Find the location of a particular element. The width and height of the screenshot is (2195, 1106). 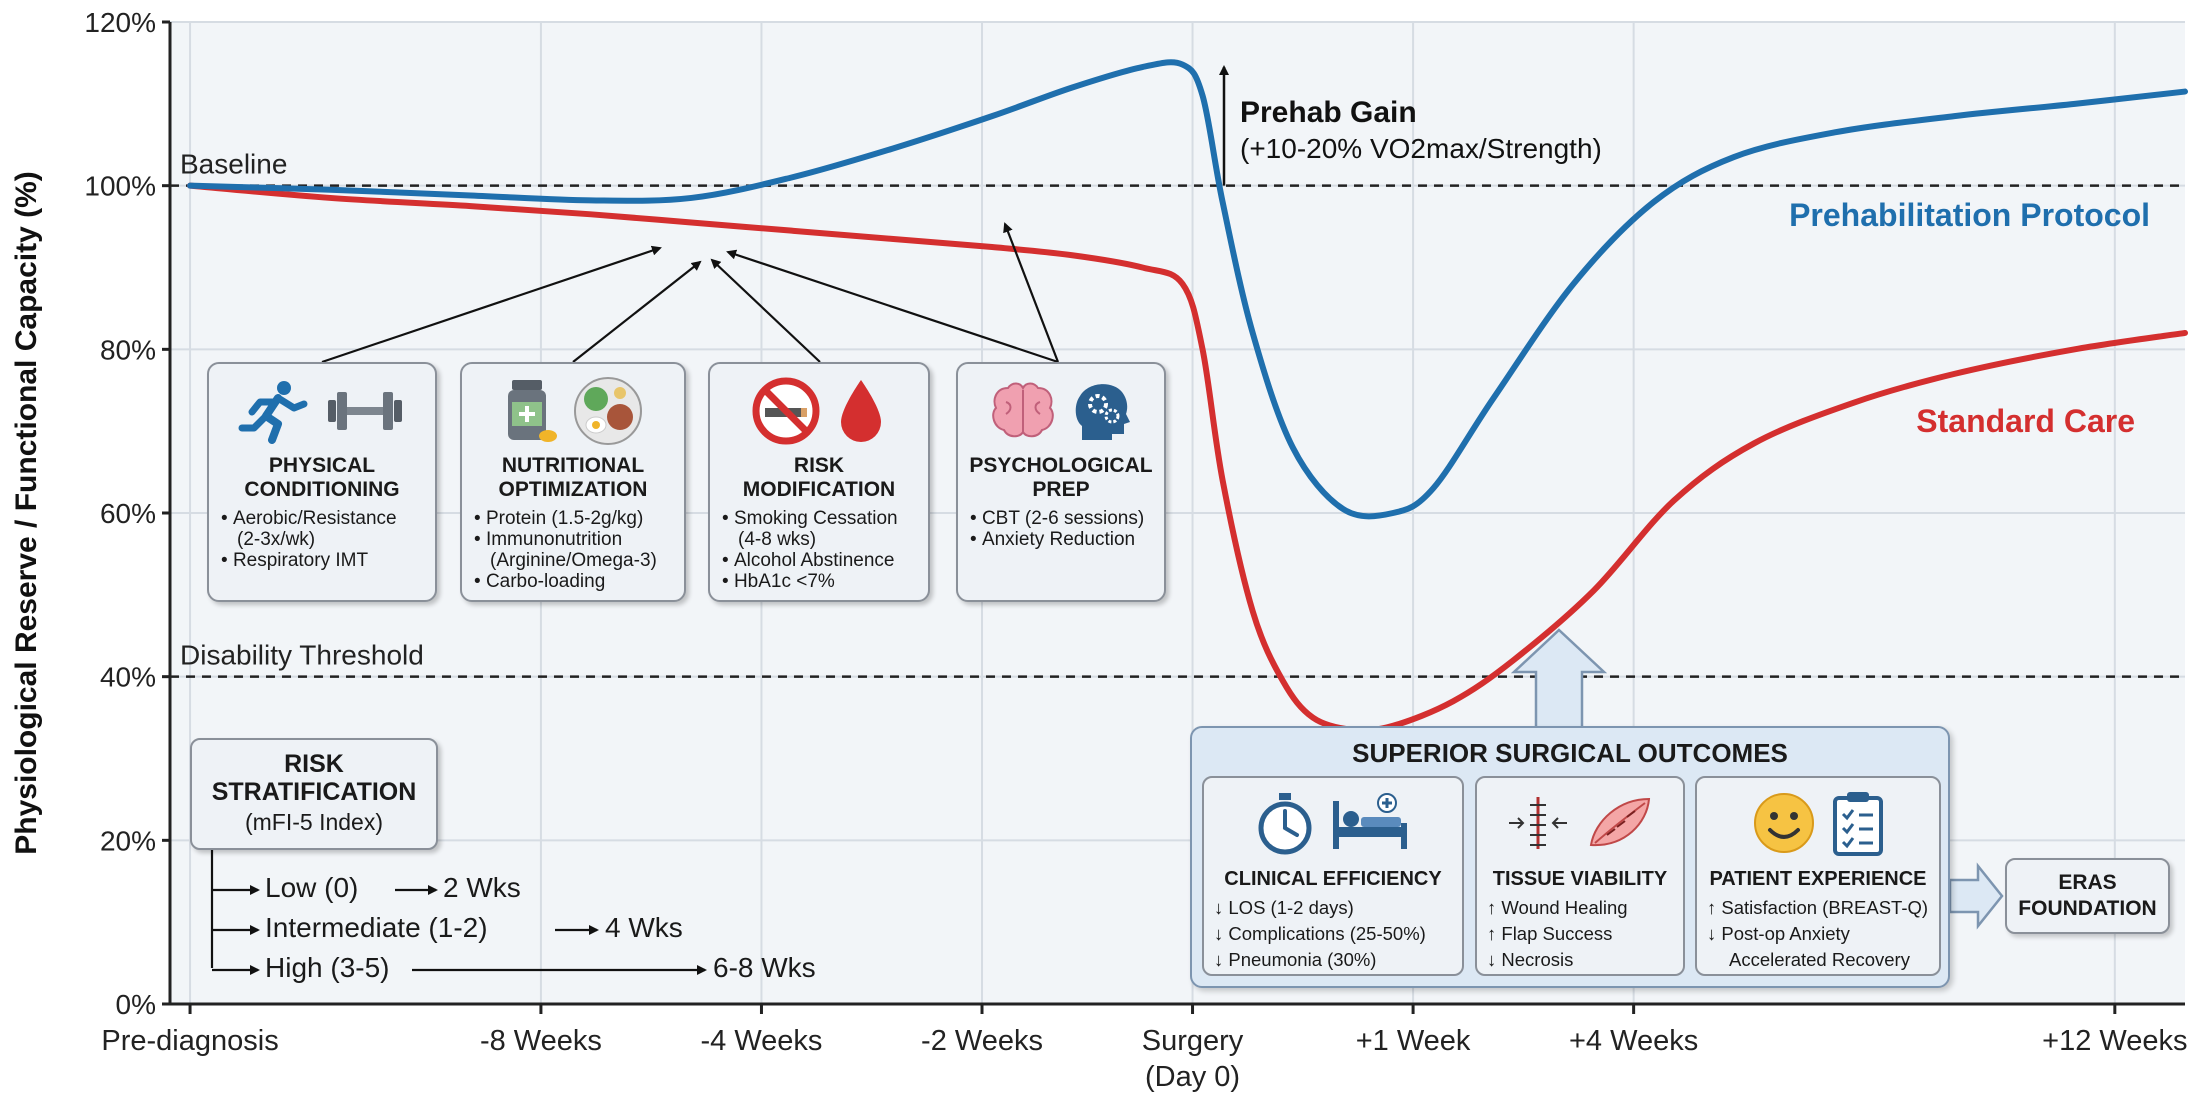

outcome-line: ↑ Wound Healing is located at coordinates (1557, 907).